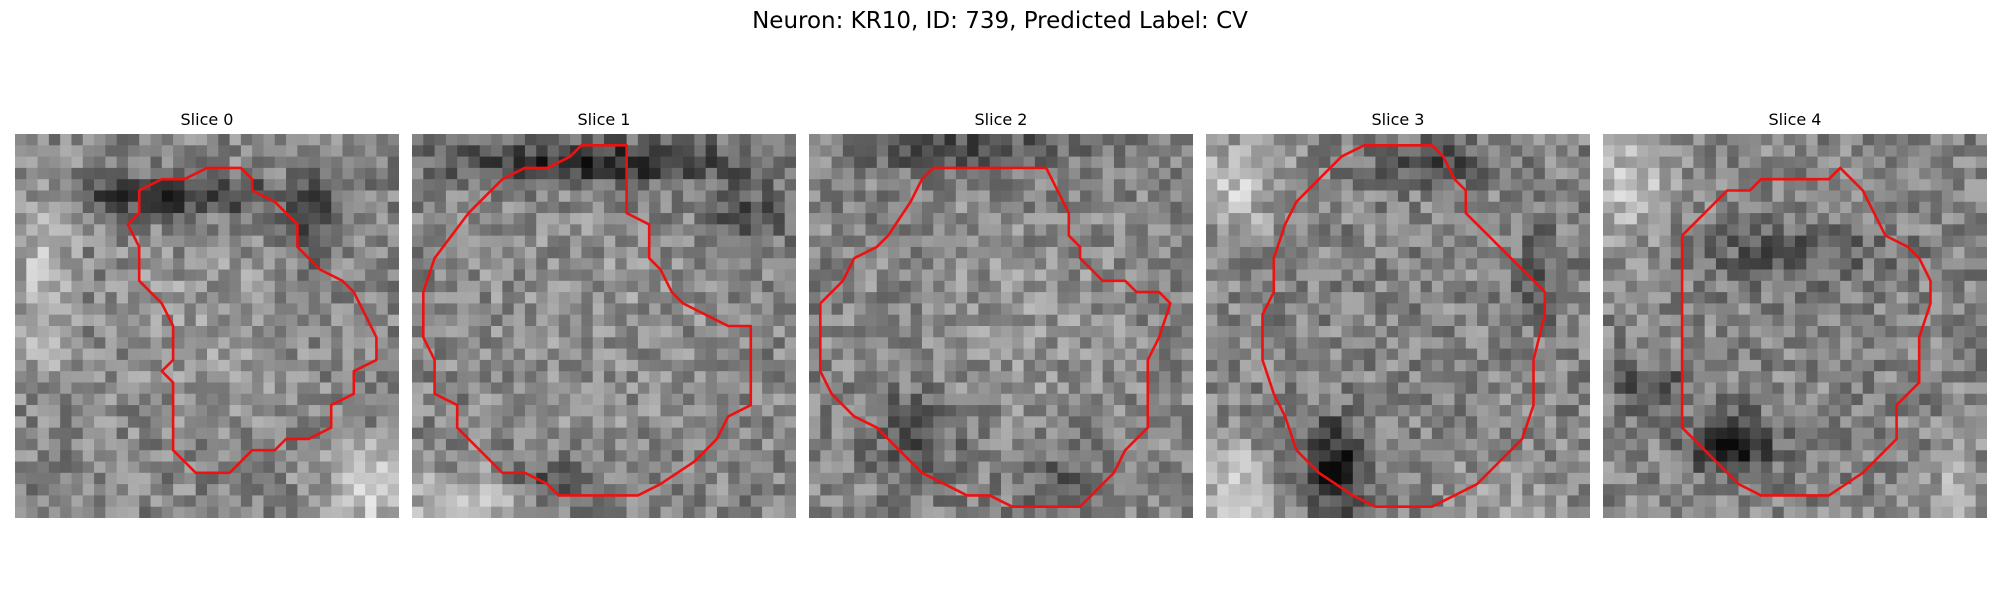 This screenshot has width=2000, height=600. Describe the element at coordinates (1795, 121) in the screenshot. I see `slice-title: Slice 4` at that location.